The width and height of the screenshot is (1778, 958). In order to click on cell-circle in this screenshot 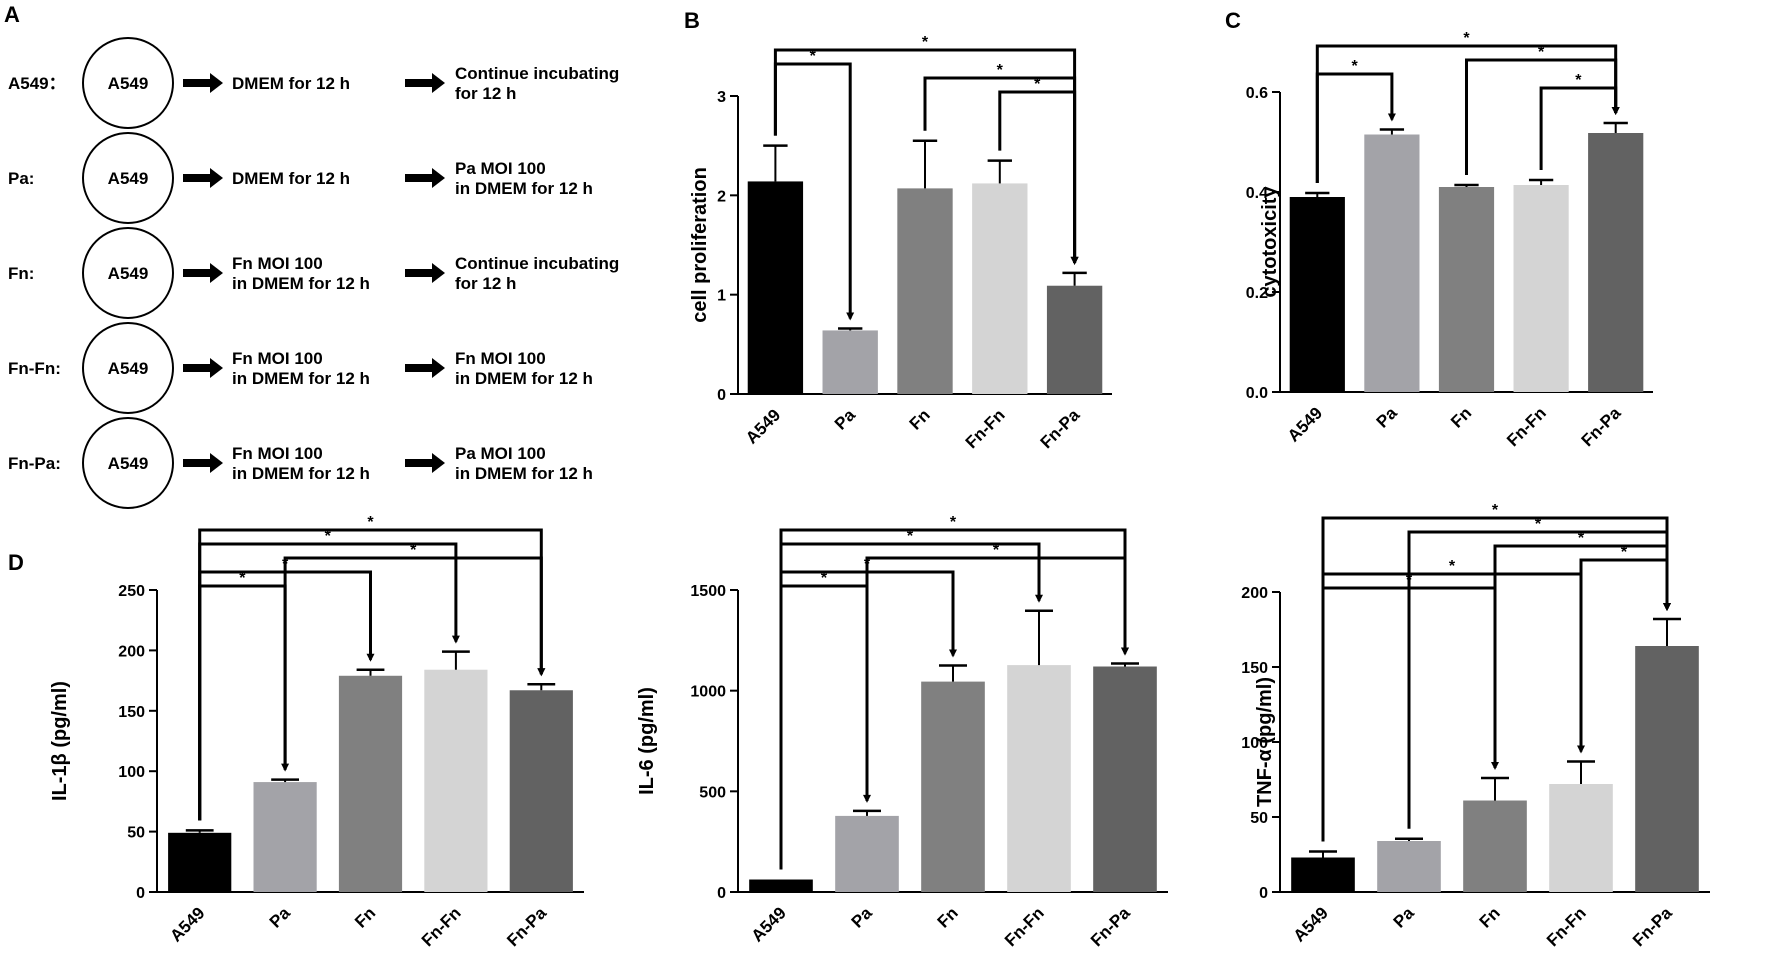, I will do `click(128, 83)`.